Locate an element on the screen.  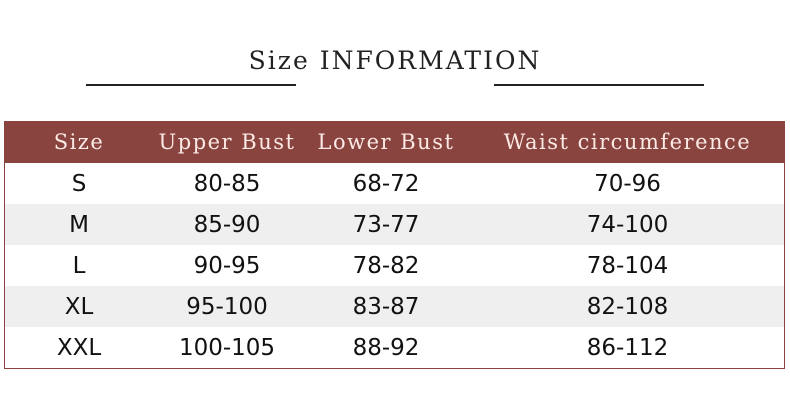
table-row: XXL 100-105 88-92 86-112 is located at coordinates (394, 347).